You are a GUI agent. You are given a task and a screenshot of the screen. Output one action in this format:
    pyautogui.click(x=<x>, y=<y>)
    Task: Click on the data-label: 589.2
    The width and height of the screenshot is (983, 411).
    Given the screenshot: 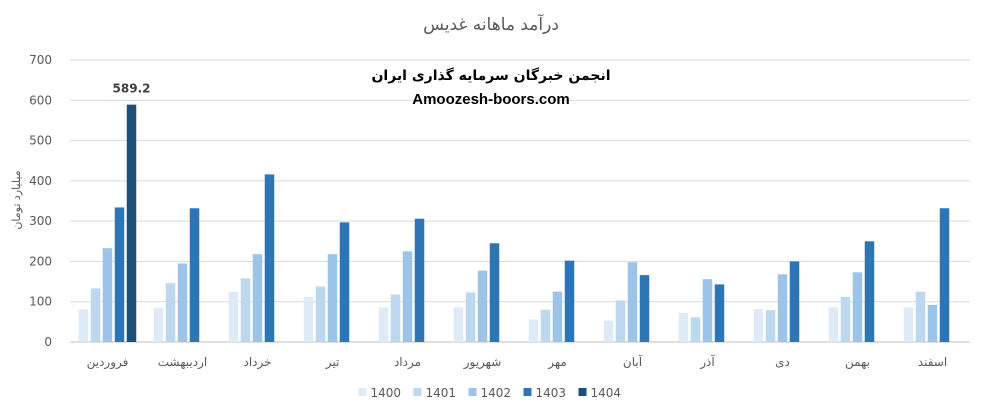 What is the action you would take?
    pyautogui.click(x=132, y=89)
    